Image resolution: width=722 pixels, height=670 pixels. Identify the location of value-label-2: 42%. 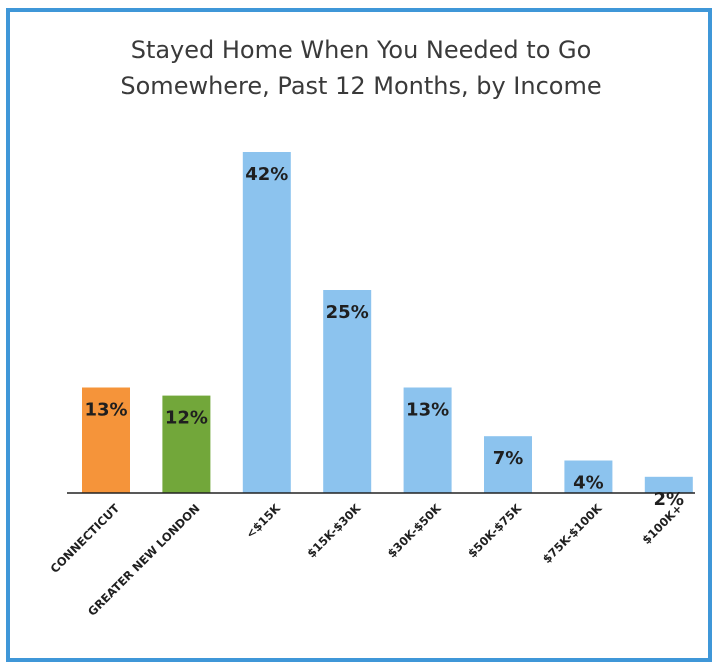
(266, 174).